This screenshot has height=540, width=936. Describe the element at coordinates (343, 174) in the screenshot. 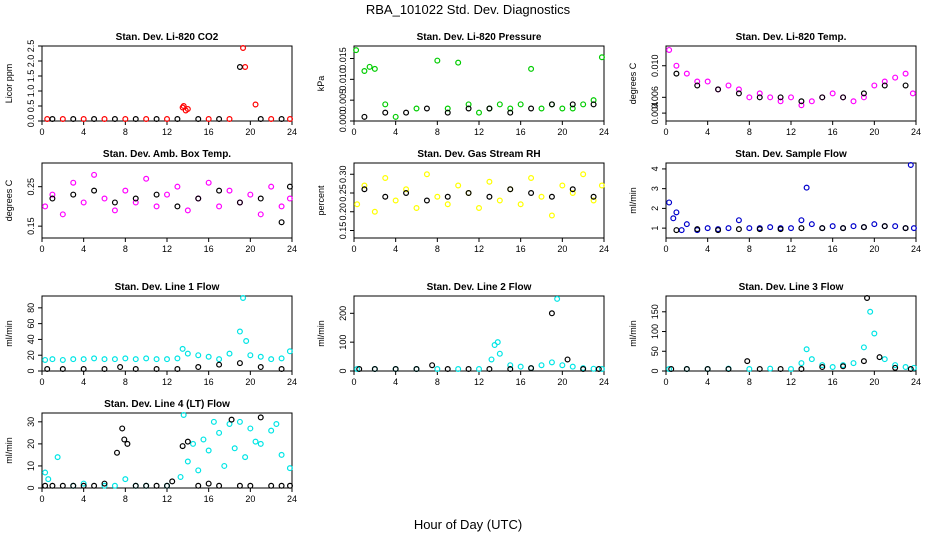

I see `y-tick-label: 0.30` at that location.